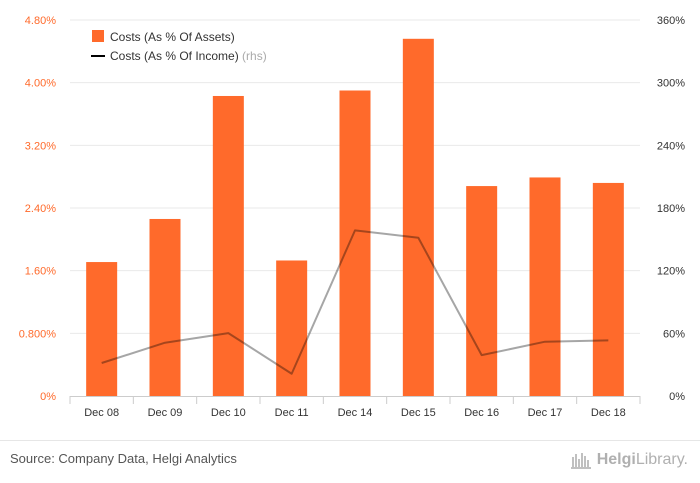 The image size is (700, 483). What do you see at coordinates (188, 56) in the screenshot?
I see `legend-label-income: Costs (As % Of Income) (rhs)` at bounding box center [188, 56].